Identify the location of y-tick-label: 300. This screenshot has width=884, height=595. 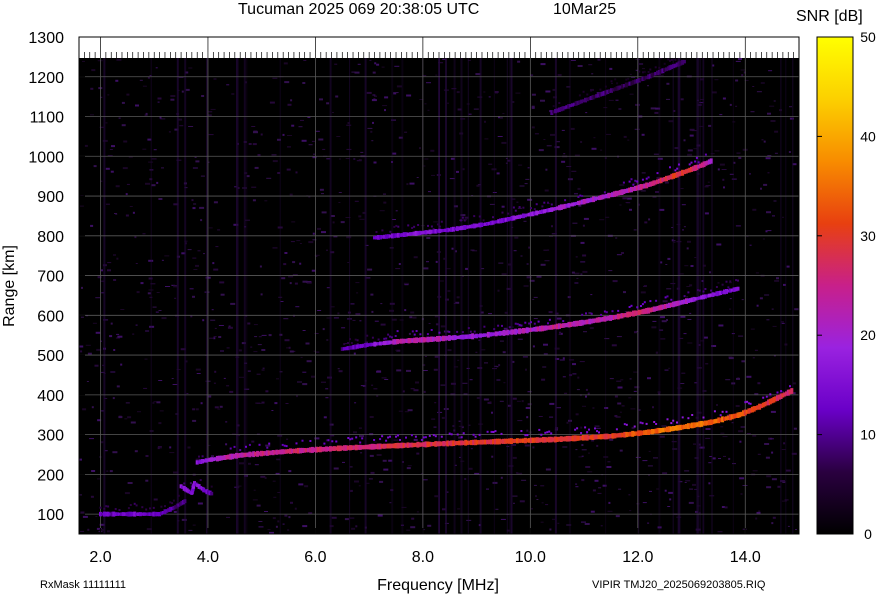
(50, 436).